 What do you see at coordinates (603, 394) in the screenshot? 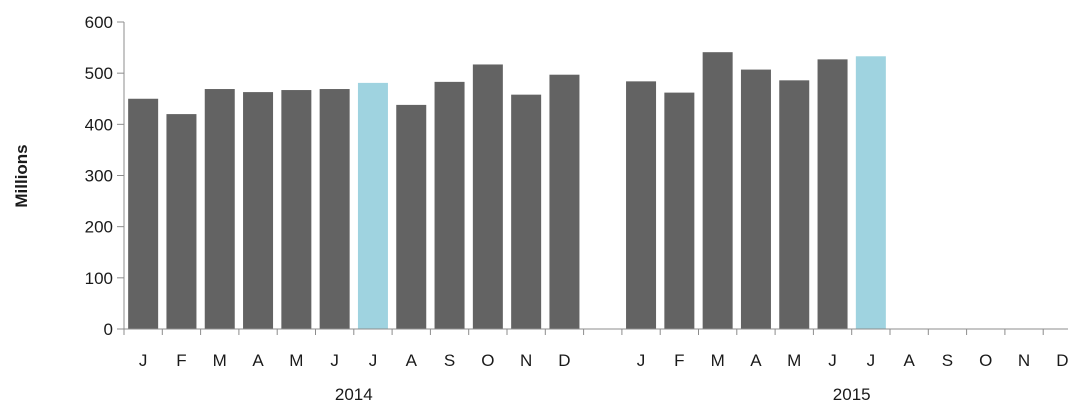
I see `year-labels: 2014 2015` at bounding box center [603, 394].